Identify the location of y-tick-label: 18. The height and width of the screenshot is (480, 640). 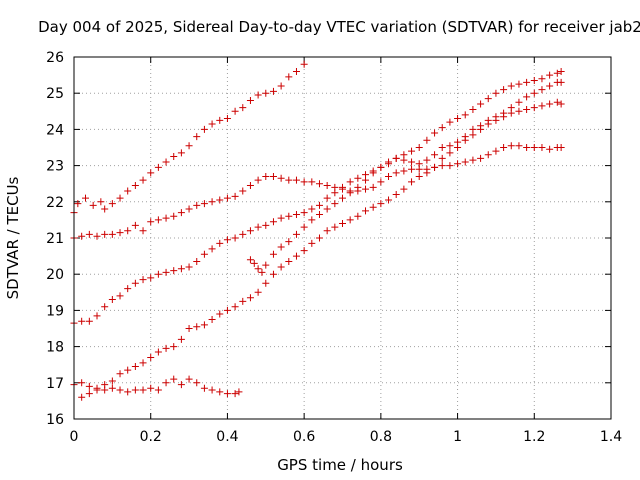
(55, 348).